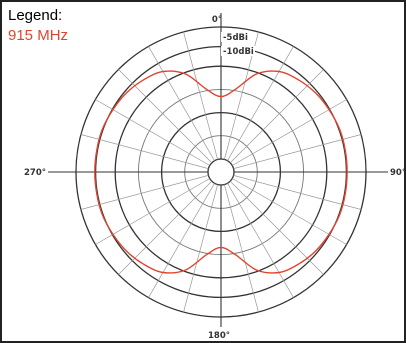  Describe the element at coordinates (35, 173) in the screenshot. I see `angle-label-270: 270°` at that location.